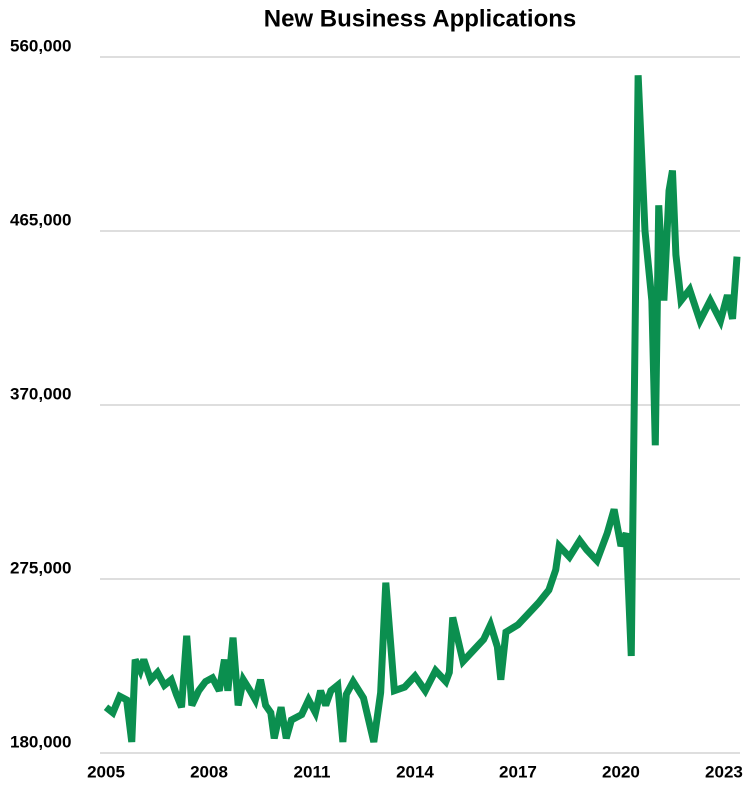 The height and width of the screenshot is (789, 756). What do you see at coordinates (40, 393) in the screenshot?
I see `y-tick-label: 370,000` at bounding box center [40, 393].